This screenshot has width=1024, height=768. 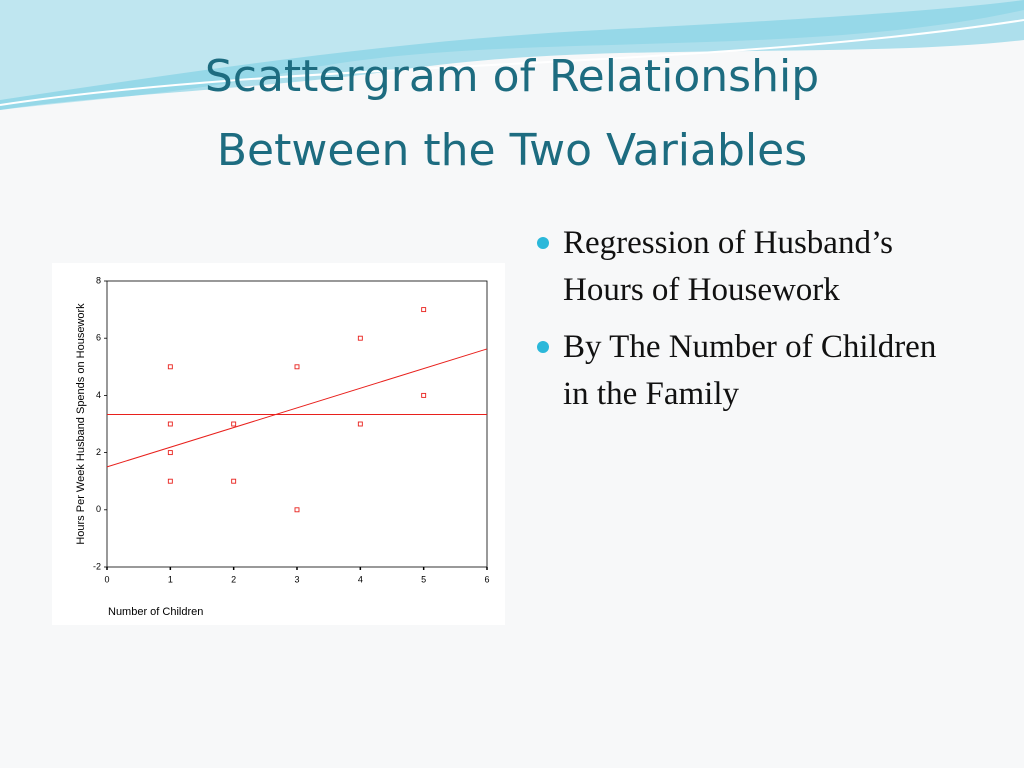 What do you see at coordinates (423, 579) in the screenshot?
I see `x-tick-label: 5` at bounding box center [423, 579].